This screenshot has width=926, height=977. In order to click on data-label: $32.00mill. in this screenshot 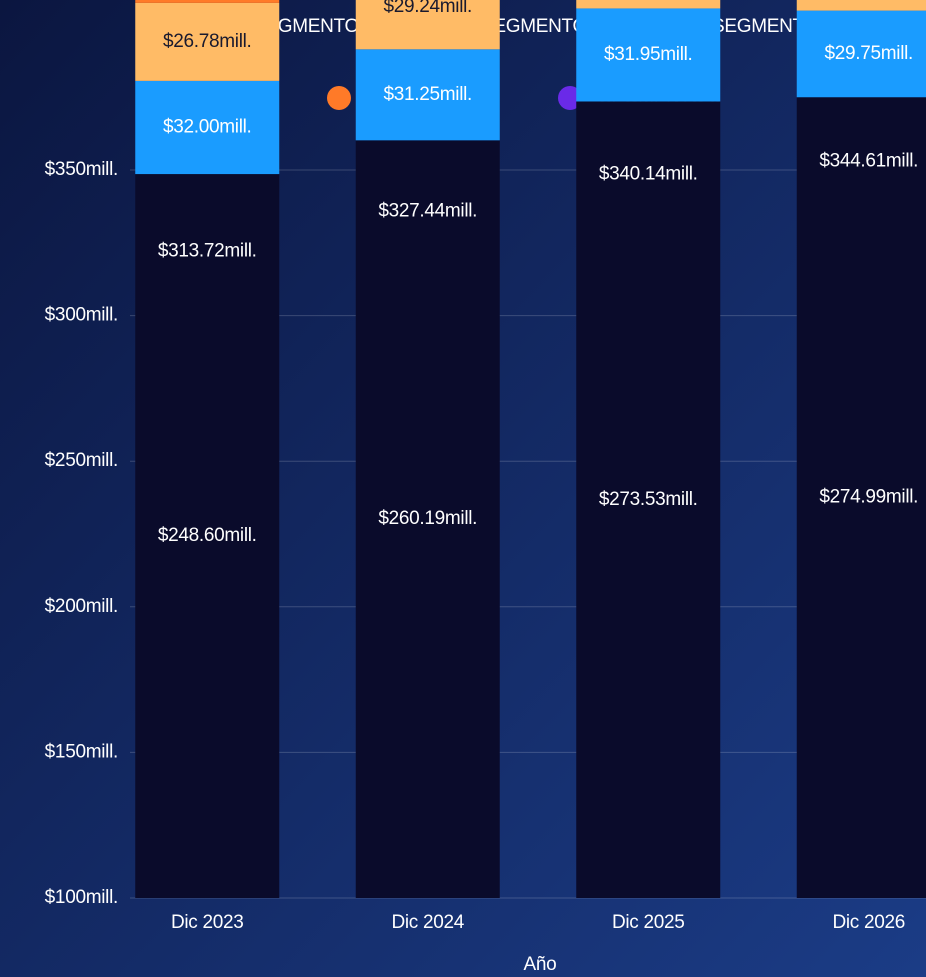, I will do `click(207, 127)`.